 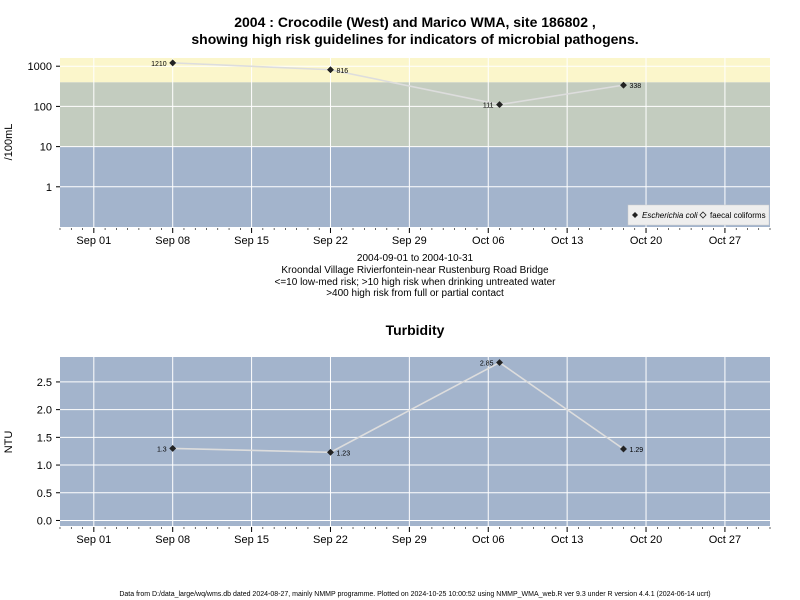 What do you see at coordinates (49, 188) in the screenshot?
I see `y-tick-label: 1` at bounding box center [49, 188].